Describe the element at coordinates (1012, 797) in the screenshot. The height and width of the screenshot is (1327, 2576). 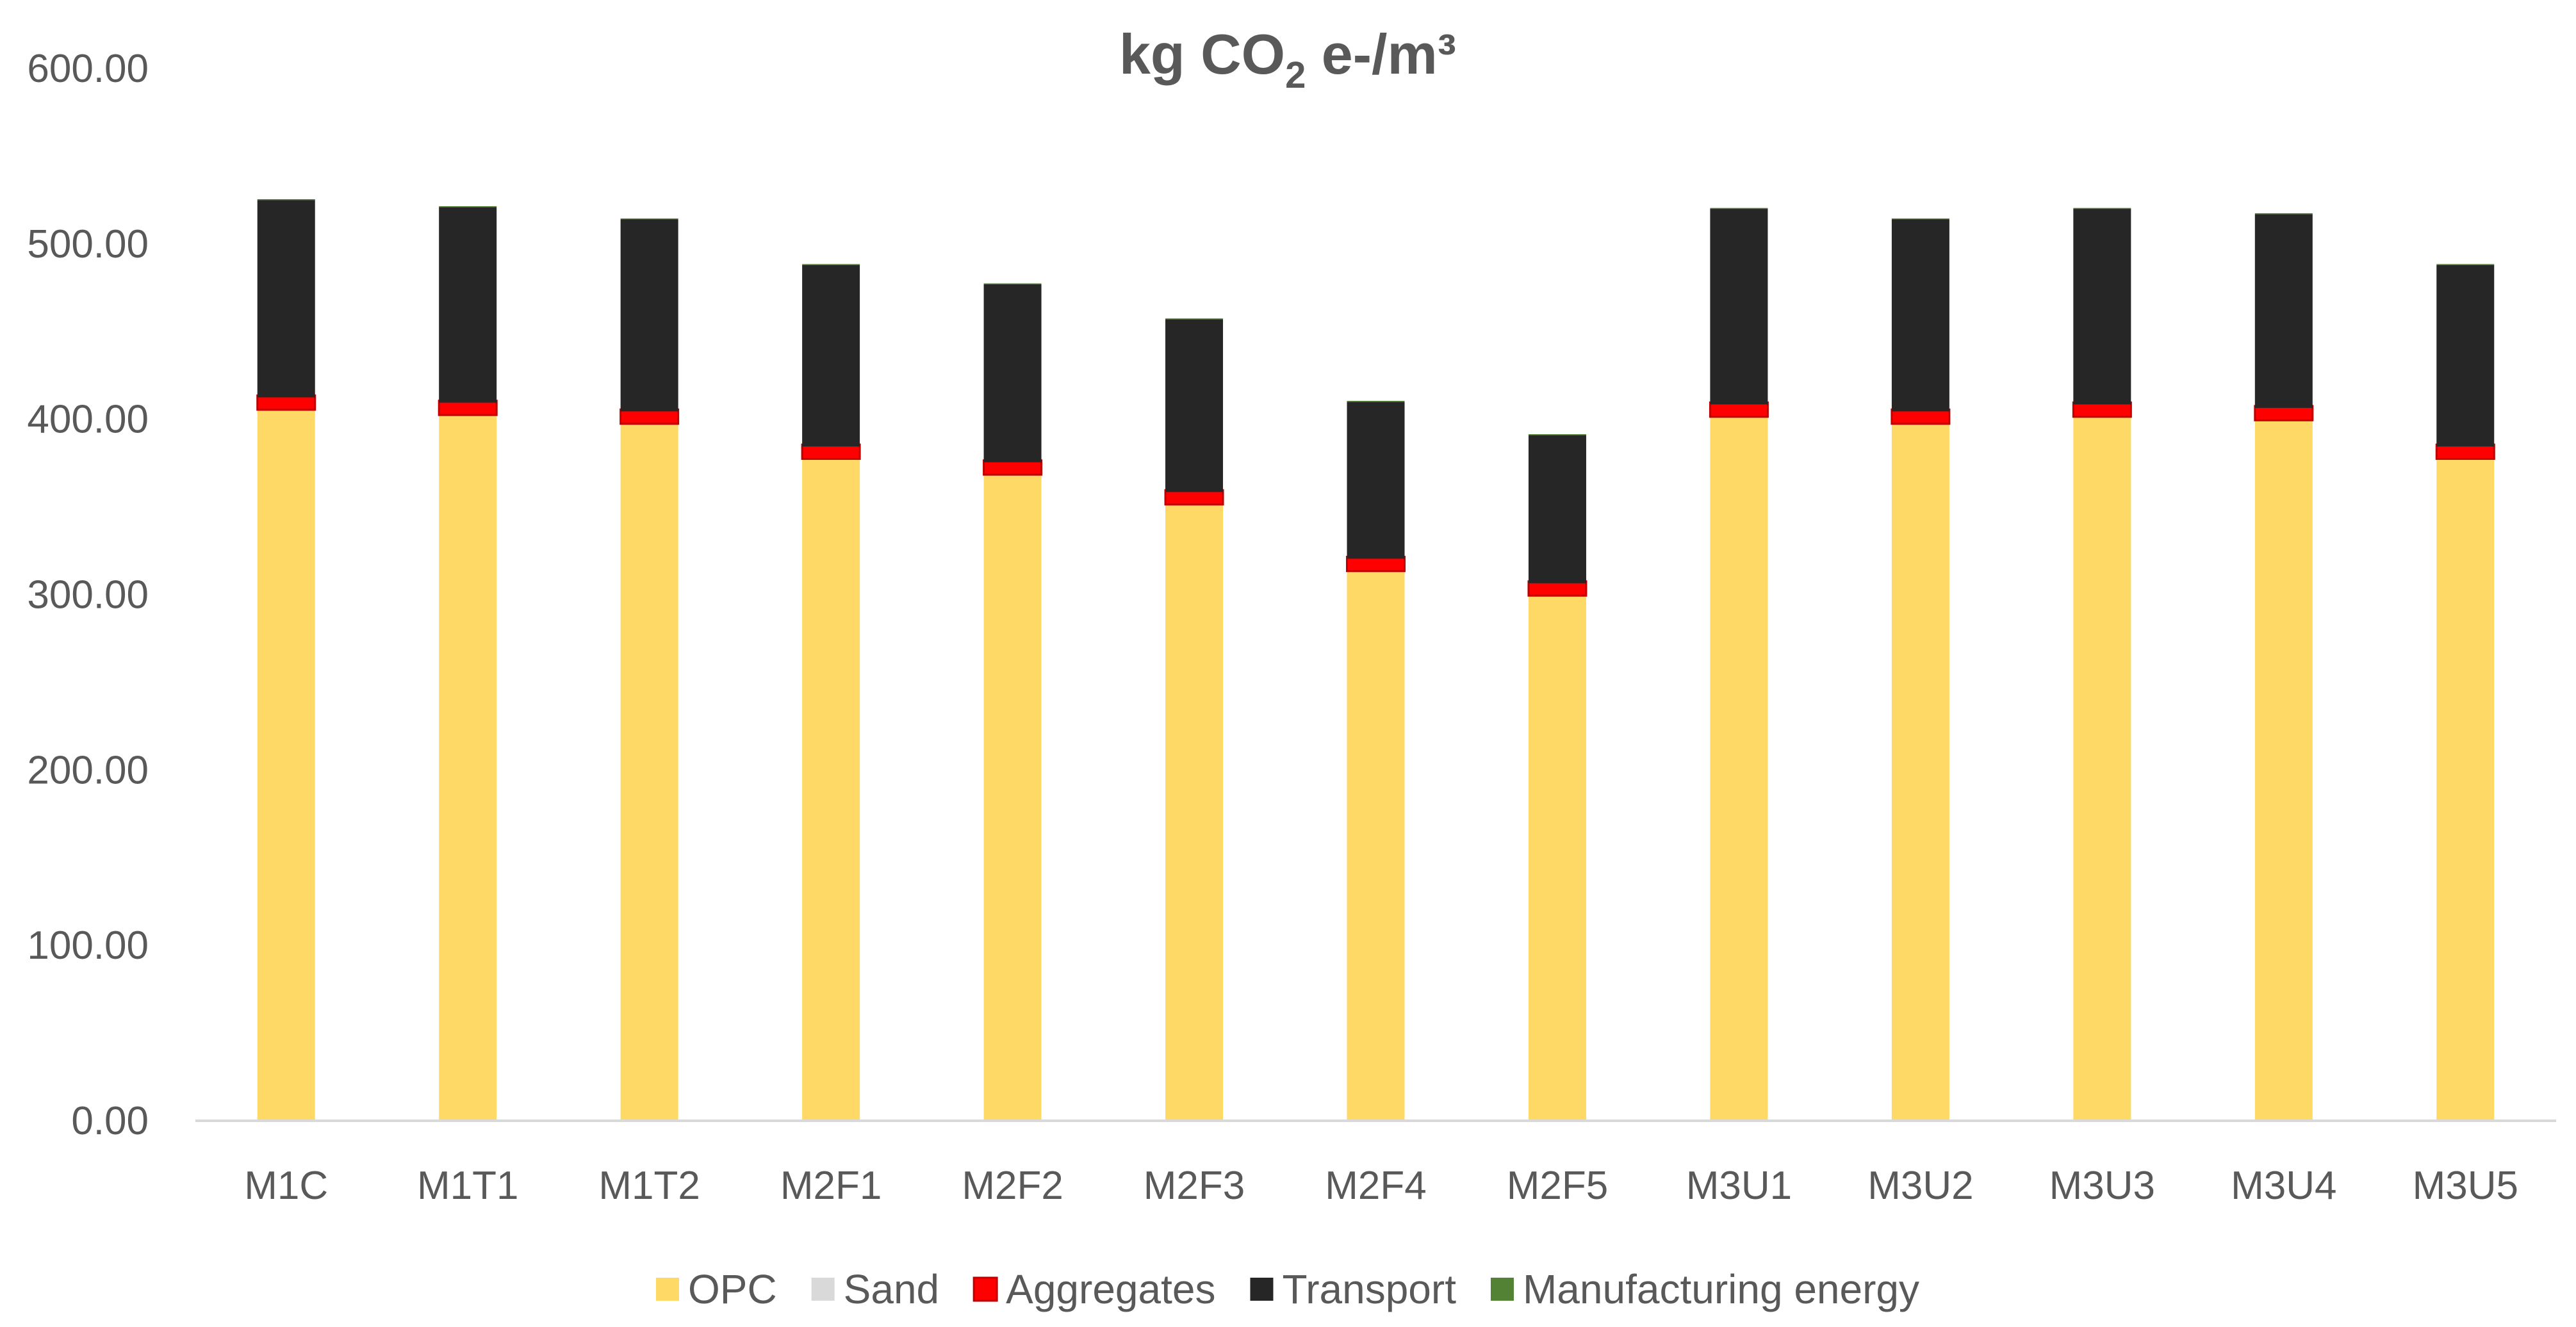
I see `bar-opc-m2f2` at that location.